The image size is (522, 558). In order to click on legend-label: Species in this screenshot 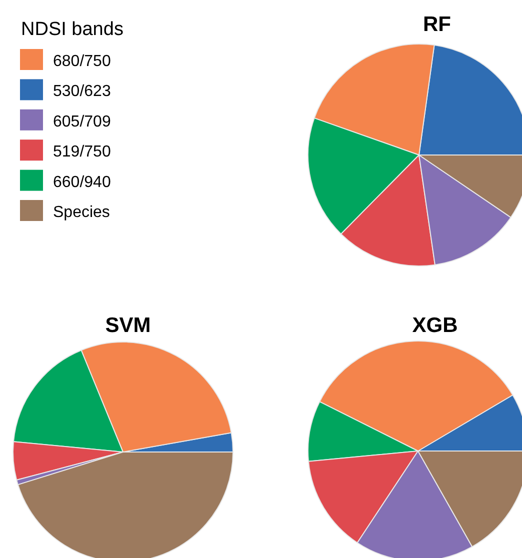, I will do `click(81, 212)`.